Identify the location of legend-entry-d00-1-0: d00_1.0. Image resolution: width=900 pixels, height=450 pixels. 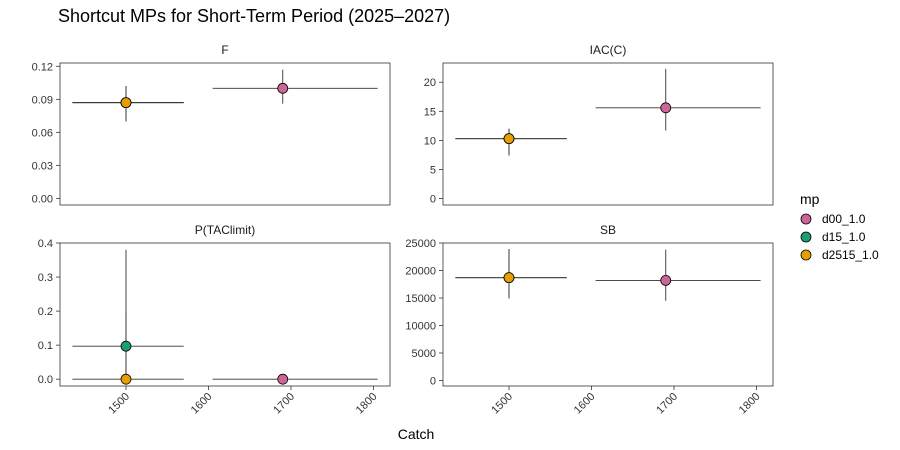
(833, 219).